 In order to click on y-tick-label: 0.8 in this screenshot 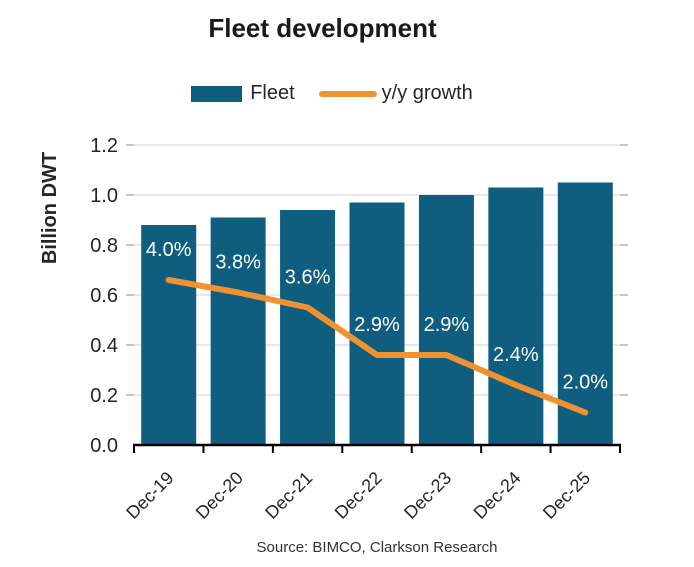, I will do `click(104, 246)`.